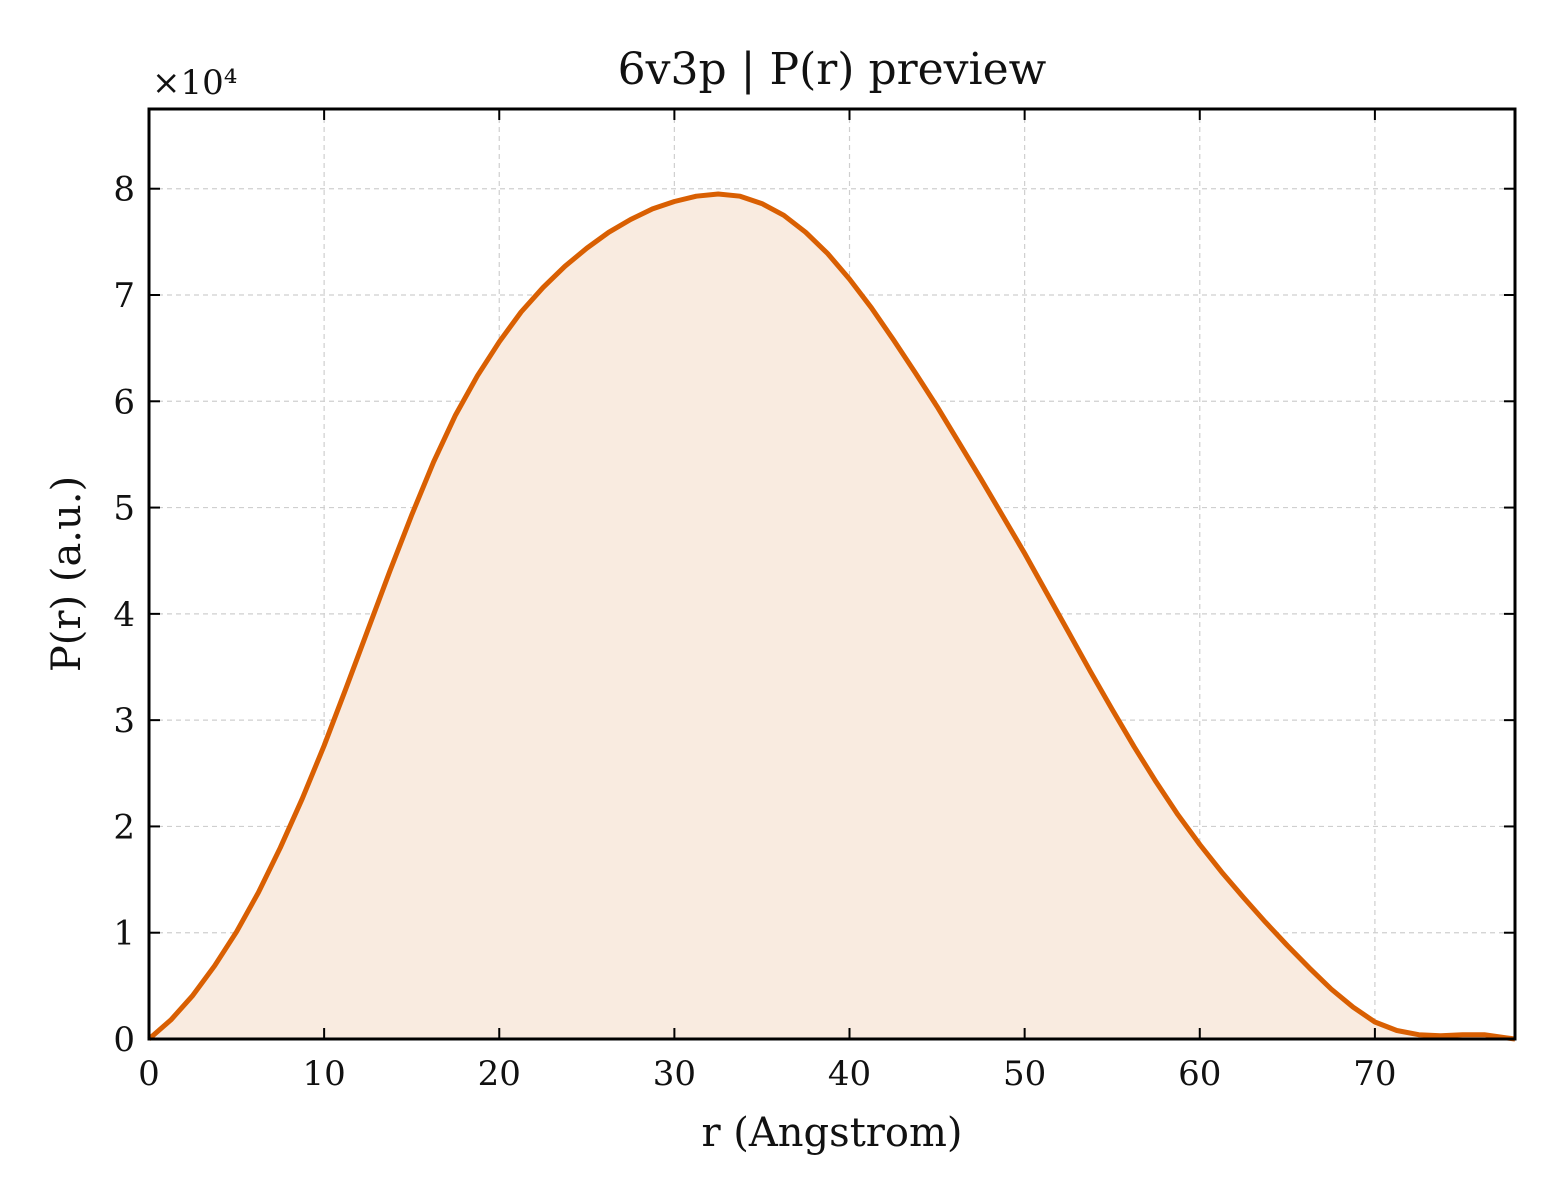  What do you see at coordinates (1024, 1074) in the screenshot?
I see `x-tick-label: 50` at bounding box center [1024, 1074].